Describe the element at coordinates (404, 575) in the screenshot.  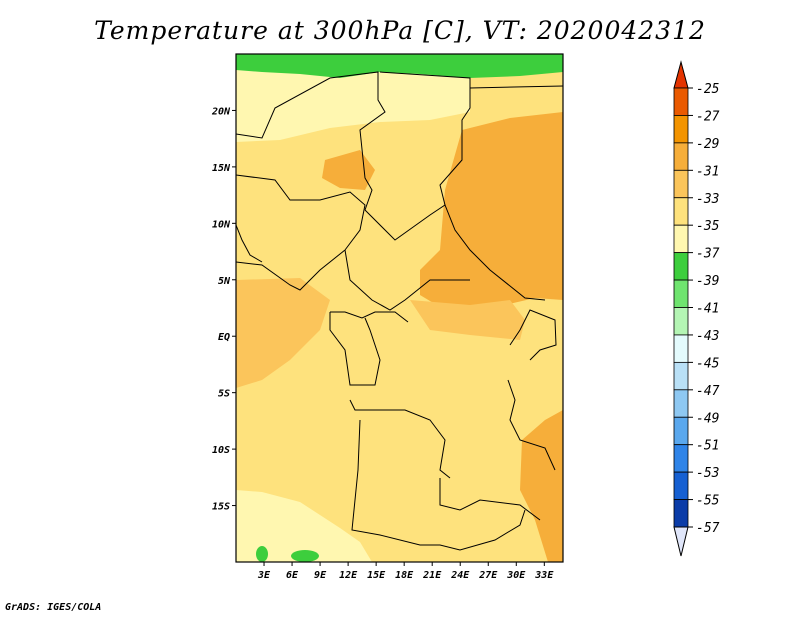
I see `lon-tick-label: 18E` at that location.